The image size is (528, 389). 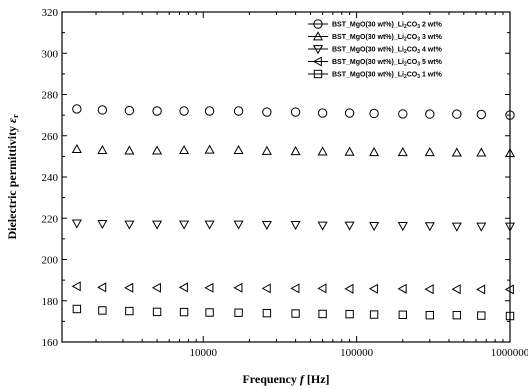 I want to click on x-axis-title-symbol: f, so click(x=302, y=379).